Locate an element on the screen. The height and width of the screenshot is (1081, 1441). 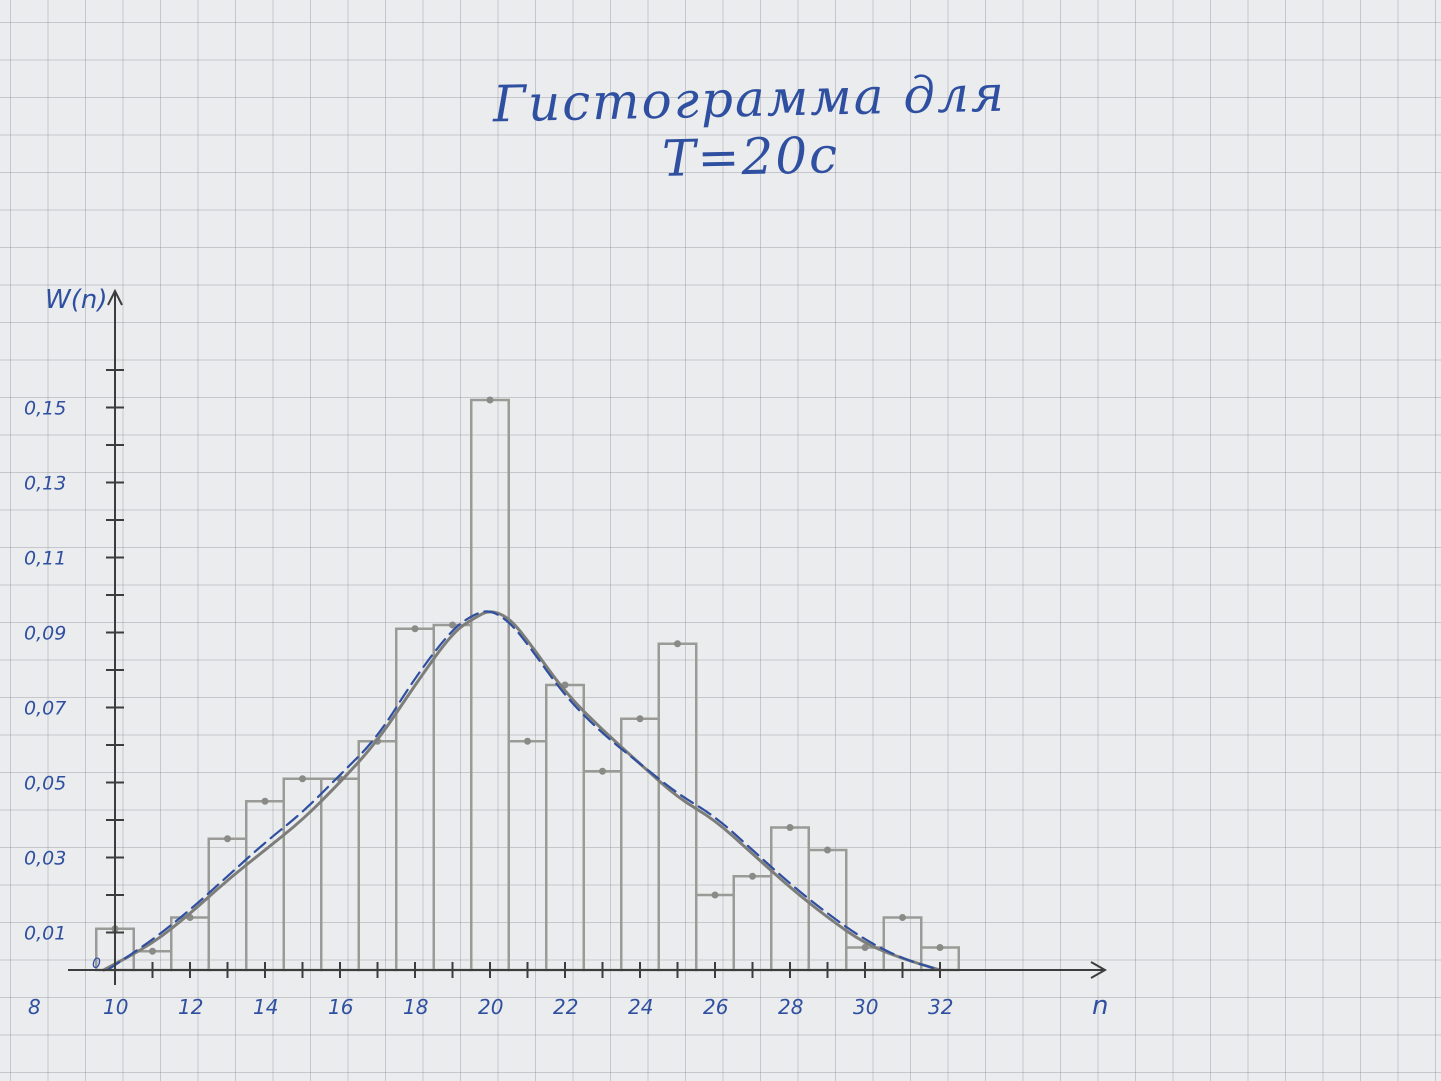
x-tick-label: 24 is located at coordinates (640, 1007).